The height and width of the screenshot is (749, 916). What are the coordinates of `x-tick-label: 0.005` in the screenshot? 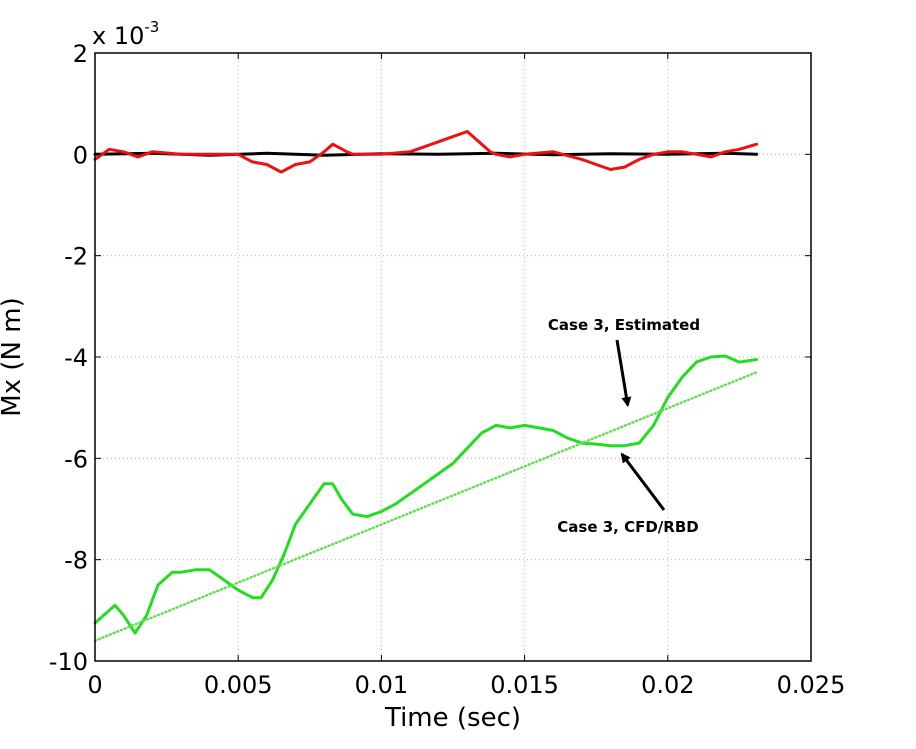 It's located at (238, 685).